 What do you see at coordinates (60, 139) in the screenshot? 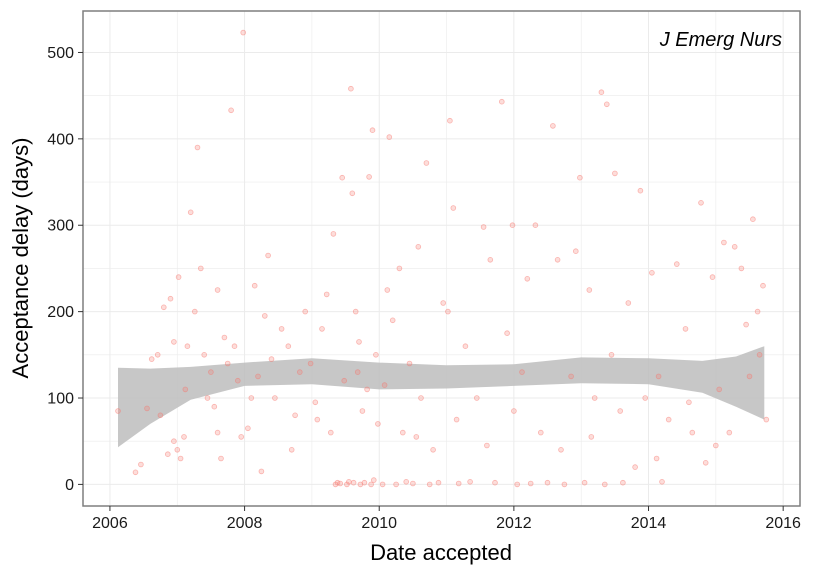
I see `y-tick-label: 400` at bounding box center [60, 139].